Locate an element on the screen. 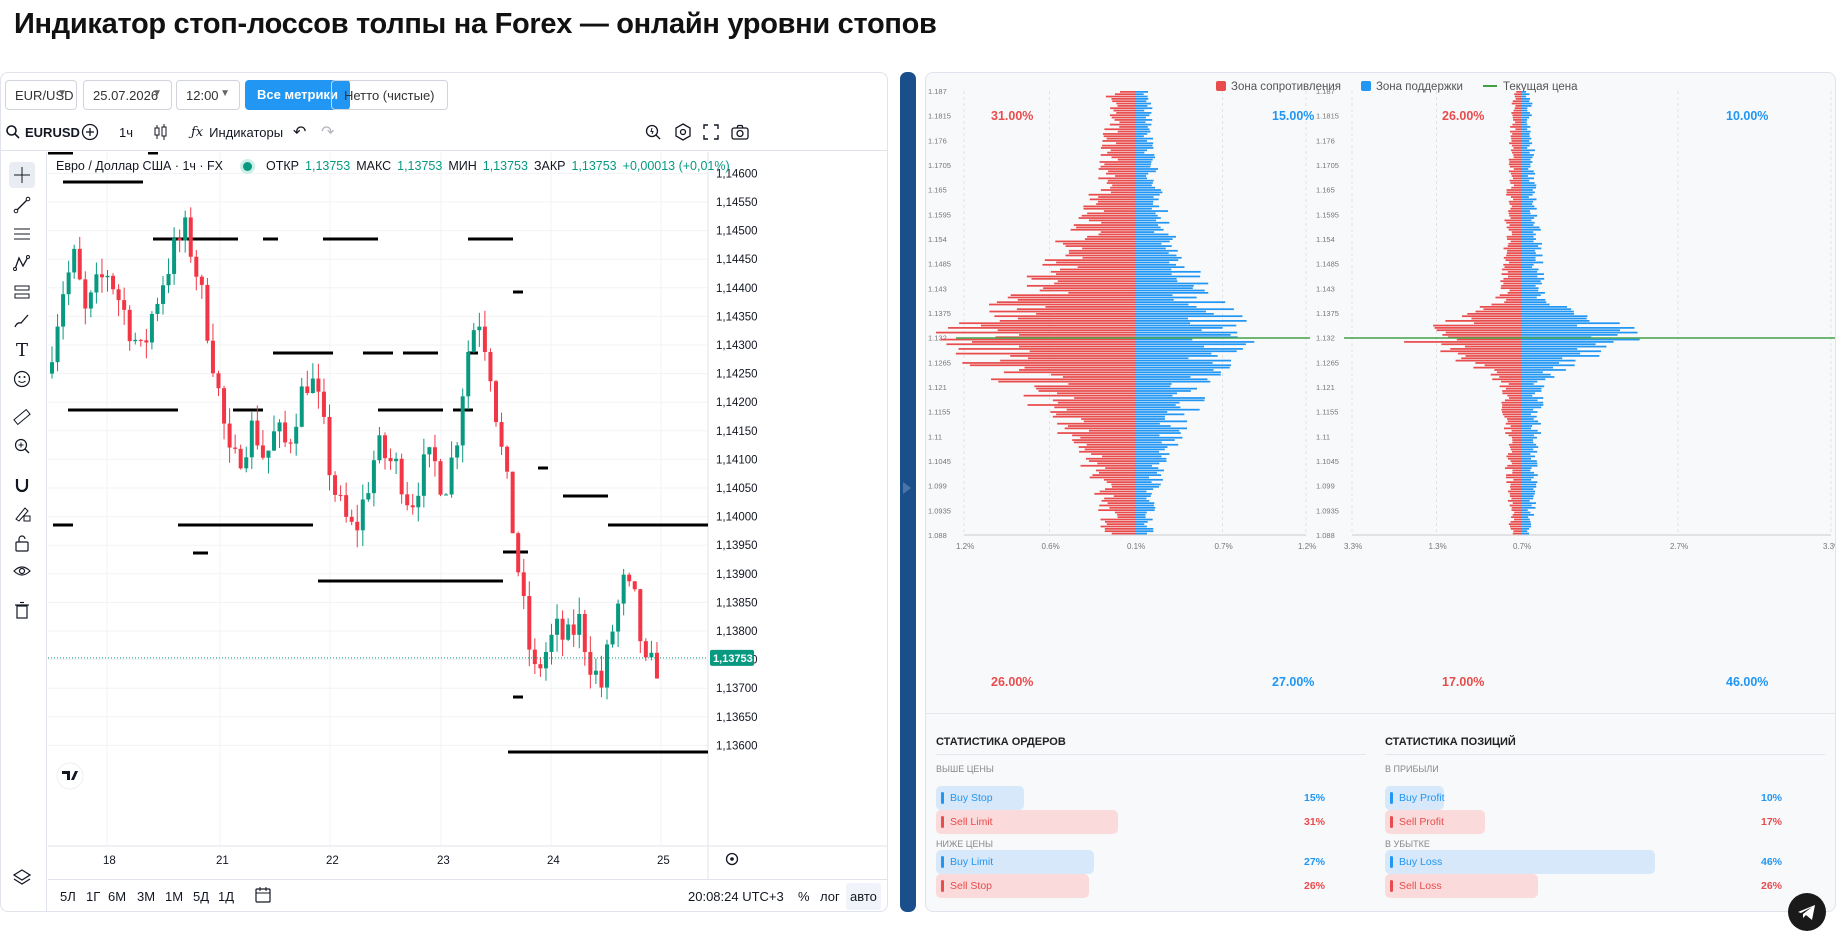 The image size is (1847, 936). range-1d: 1Д is located at coordinates (226, 896).